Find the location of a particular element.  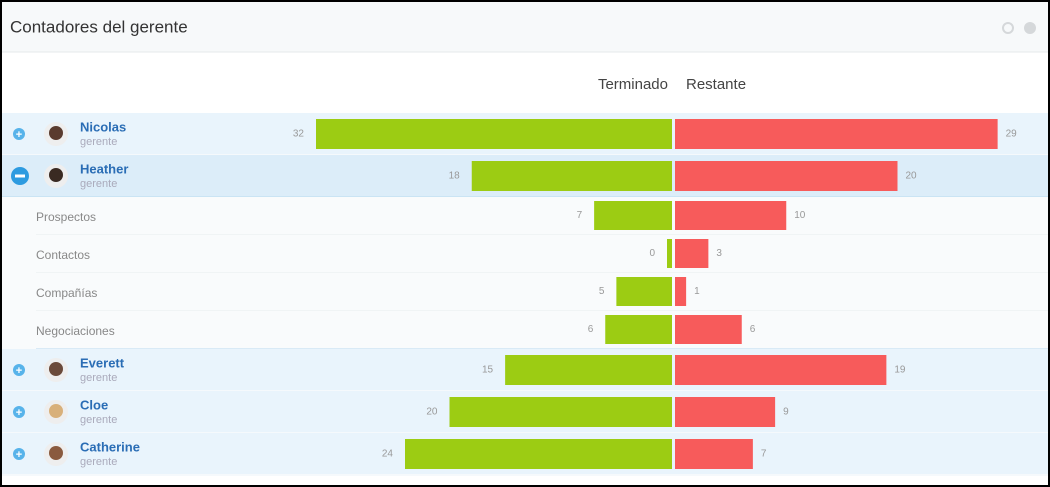

column-header: Terminado is located at coordinates (633, 84).